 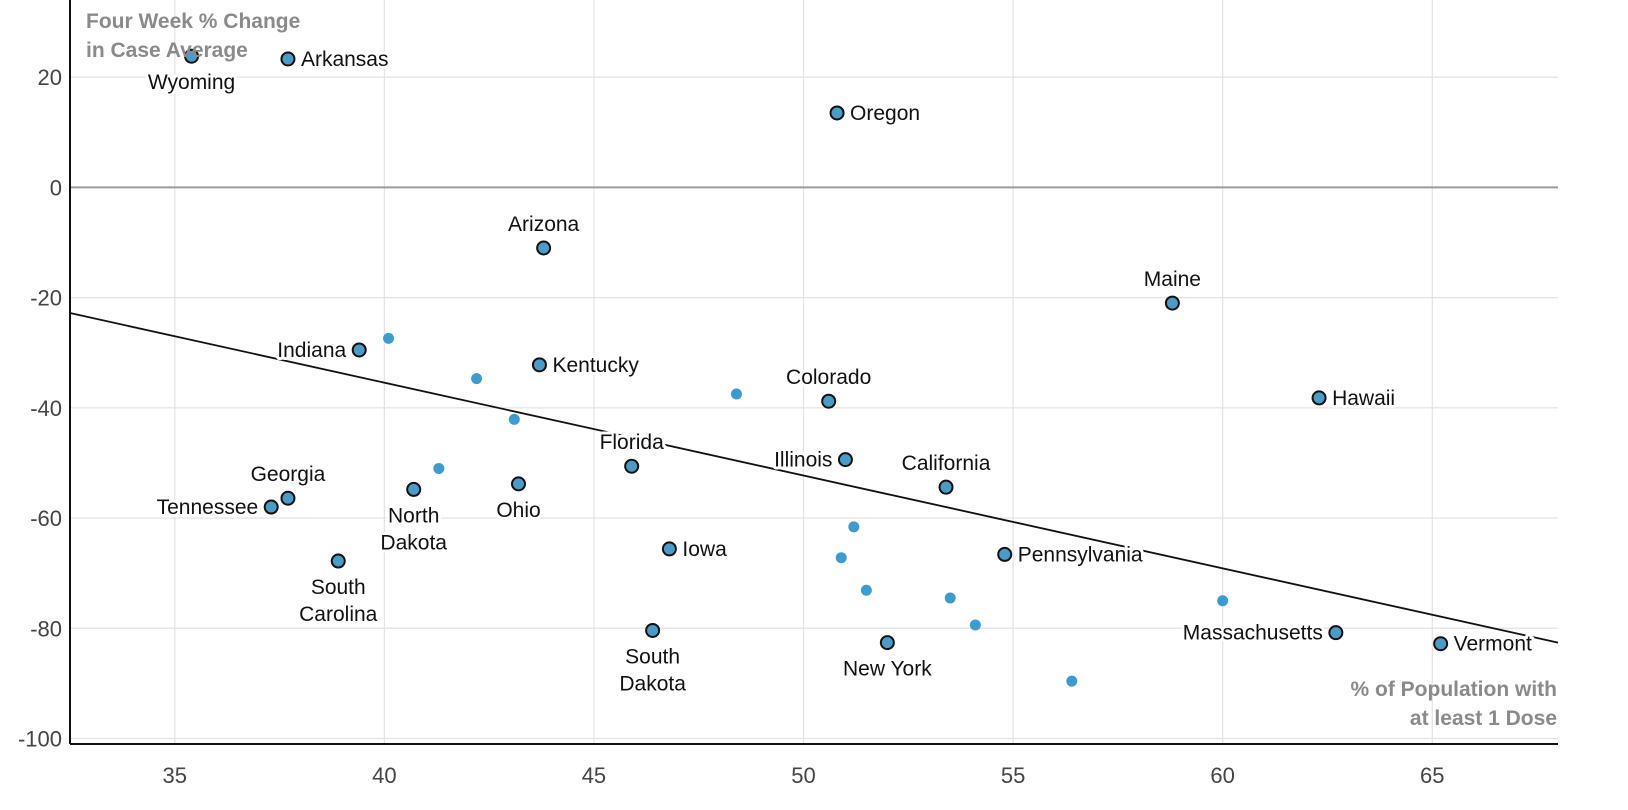 I want to click on point-label-halo: North Dakota, so click(x=413, y=529).